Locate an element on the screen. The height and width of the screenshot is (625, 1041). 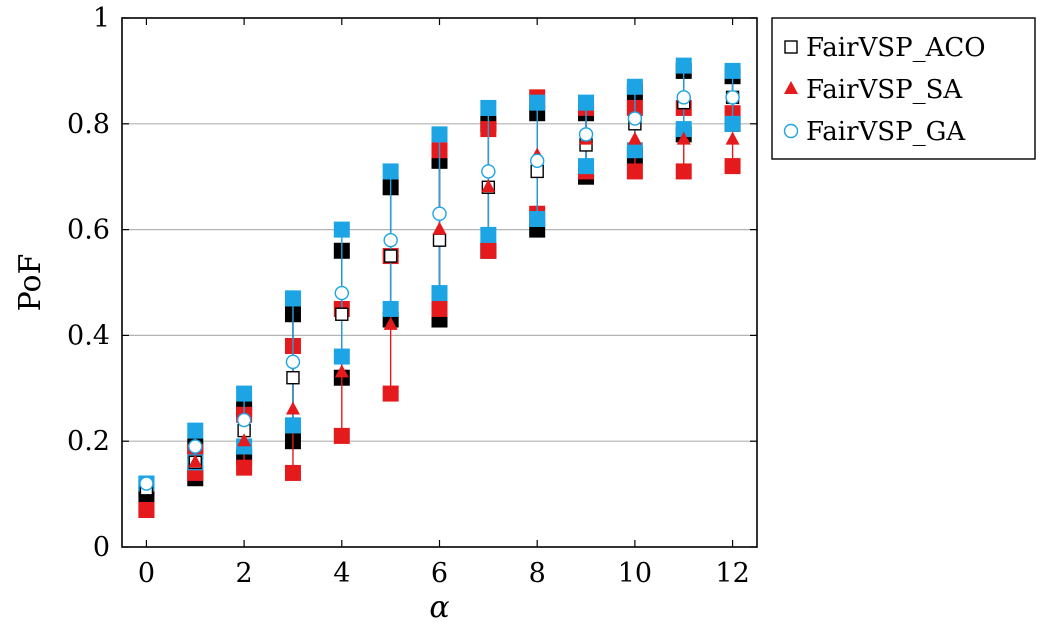
x-tick-label: 12 is located at coordinates (732, 573).